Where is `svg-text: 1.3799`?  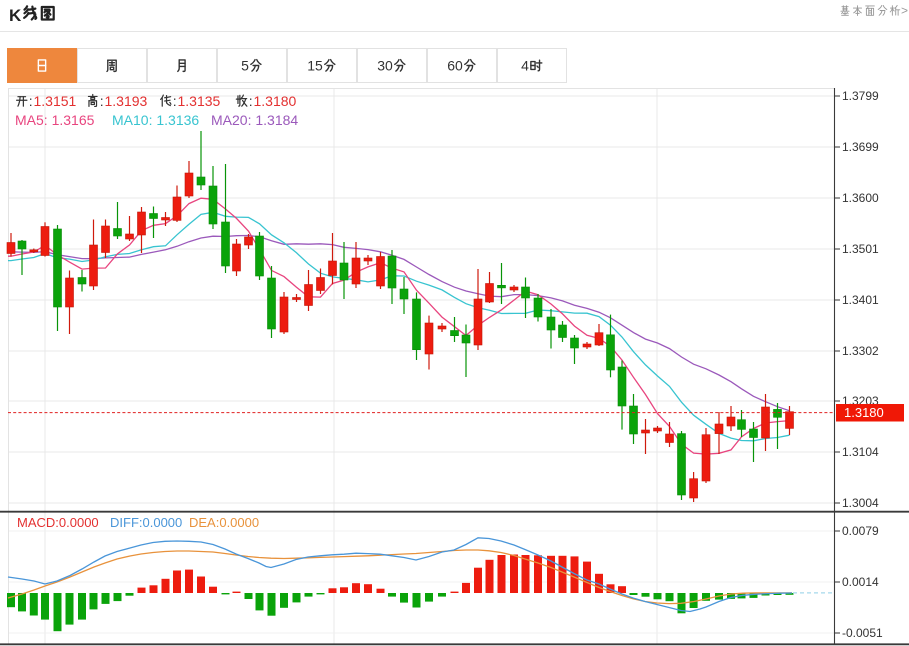
svg-text: 1.3799 is located at coordinates (860, 96).